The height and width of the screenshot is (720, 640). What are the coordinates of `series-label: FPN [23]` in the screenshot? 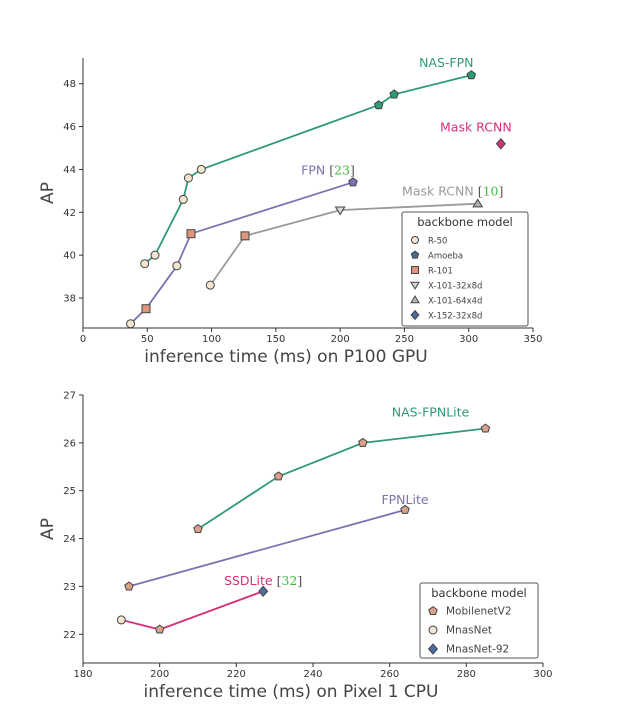 It's located at (328, 169).